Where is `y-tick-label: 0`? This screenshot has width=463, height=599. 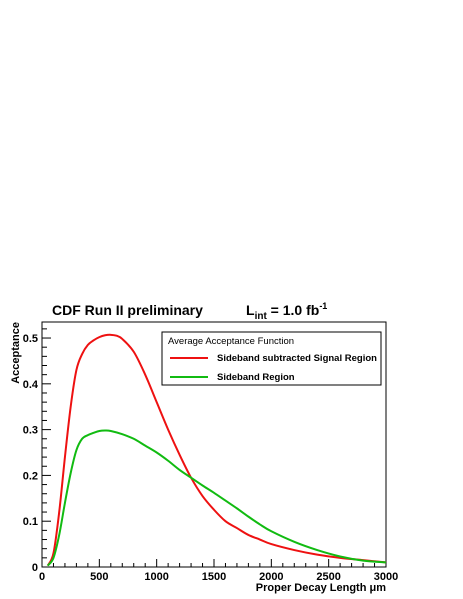
y-tick-label: 0 is located at coordinates (35, 568).